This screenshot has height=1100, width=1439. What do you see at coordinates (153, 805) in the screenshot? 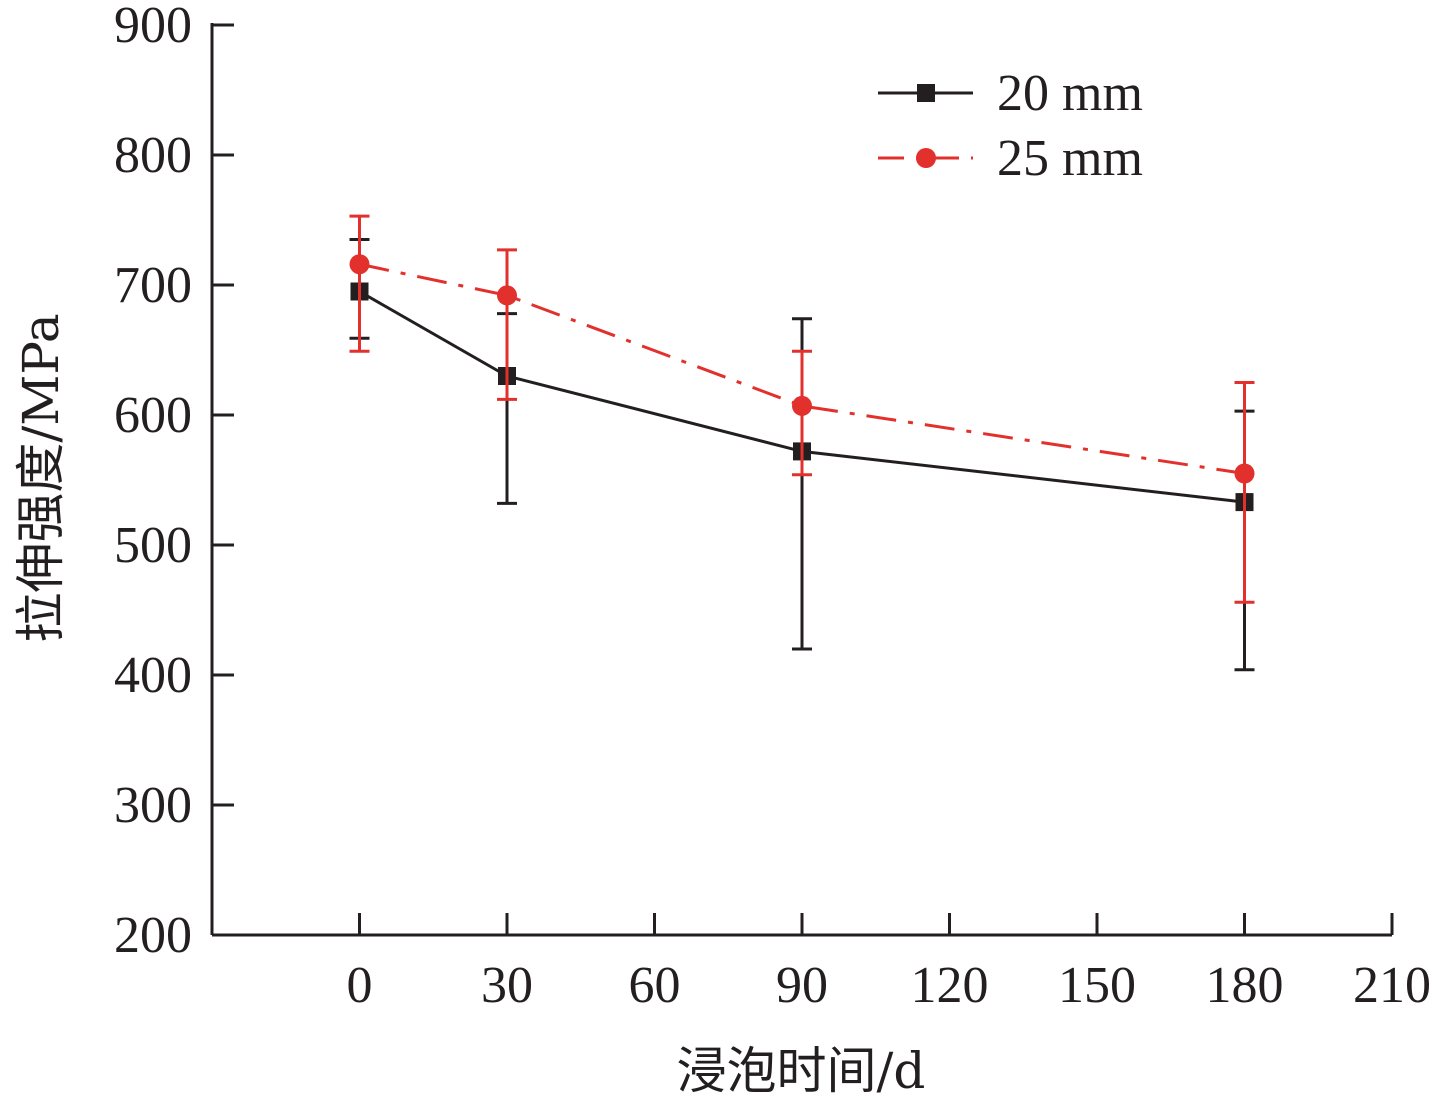
I see `y-tick-label: 300` at bounding box center [153, 805].